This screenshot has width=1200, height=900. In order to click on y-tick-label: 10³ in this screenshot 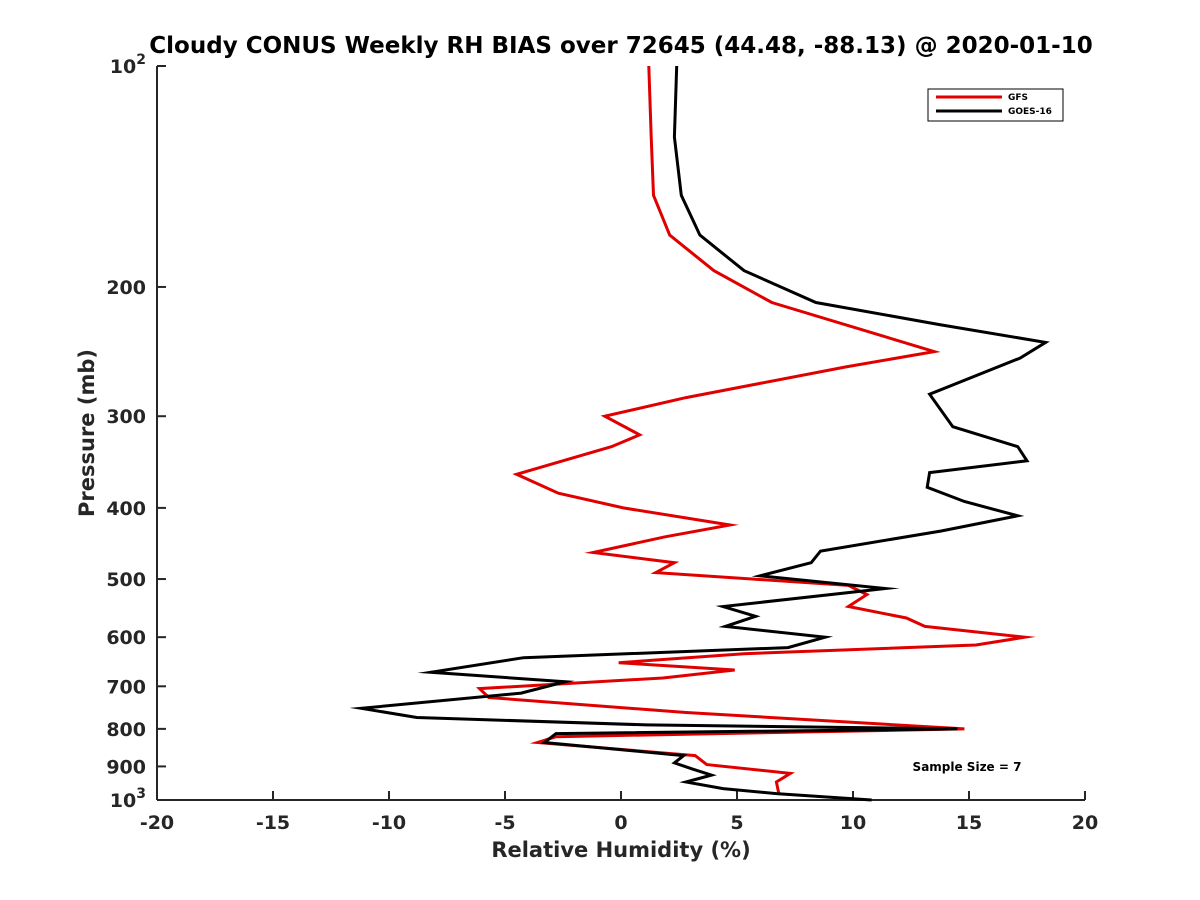, I will do `click(128, 799)`.